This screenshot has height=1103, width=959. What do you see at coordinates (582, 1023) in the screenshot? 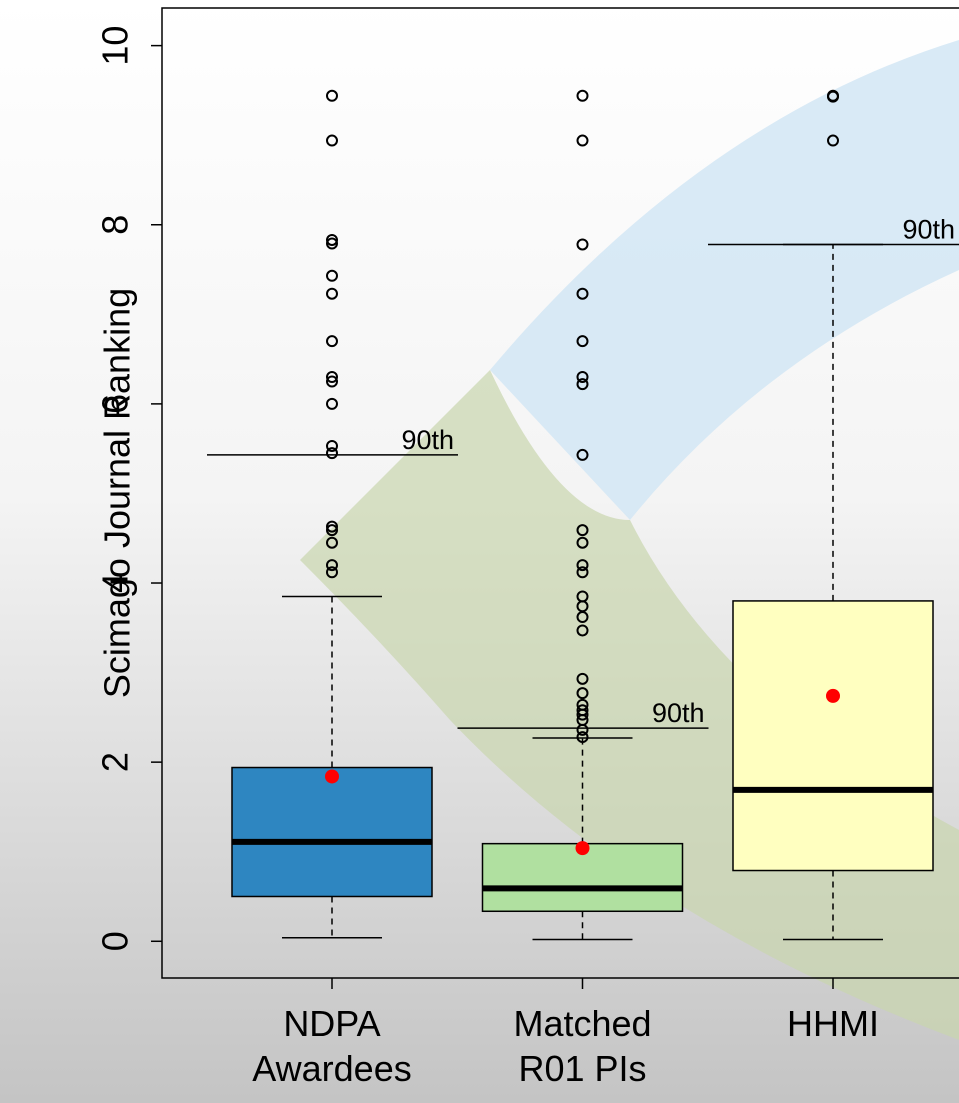
I see `x-tick-label-line: Matched` at bounding box center [582, 1023].